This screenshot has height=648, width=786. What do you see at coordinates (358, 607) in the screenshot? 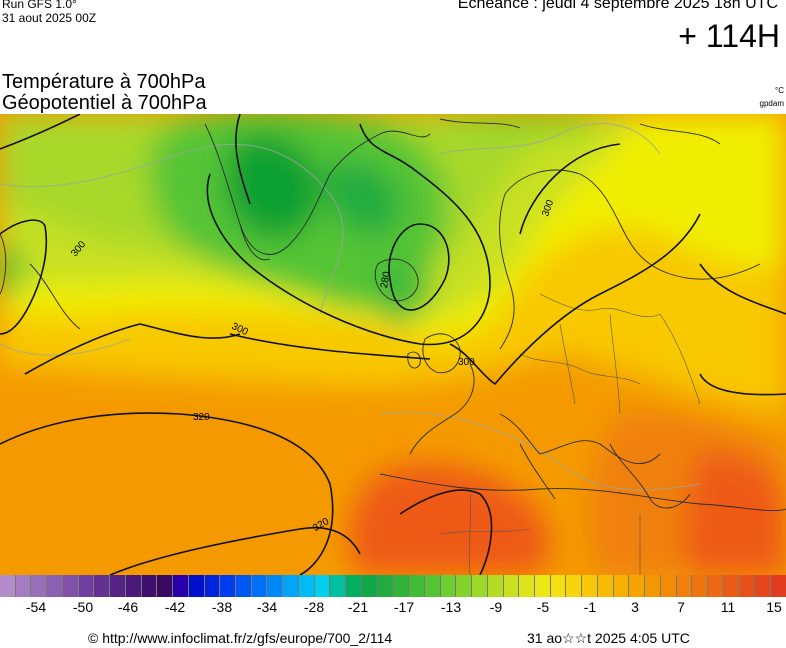
I see `colorbar-tick-label: -21` at bounding box center [358, 607].